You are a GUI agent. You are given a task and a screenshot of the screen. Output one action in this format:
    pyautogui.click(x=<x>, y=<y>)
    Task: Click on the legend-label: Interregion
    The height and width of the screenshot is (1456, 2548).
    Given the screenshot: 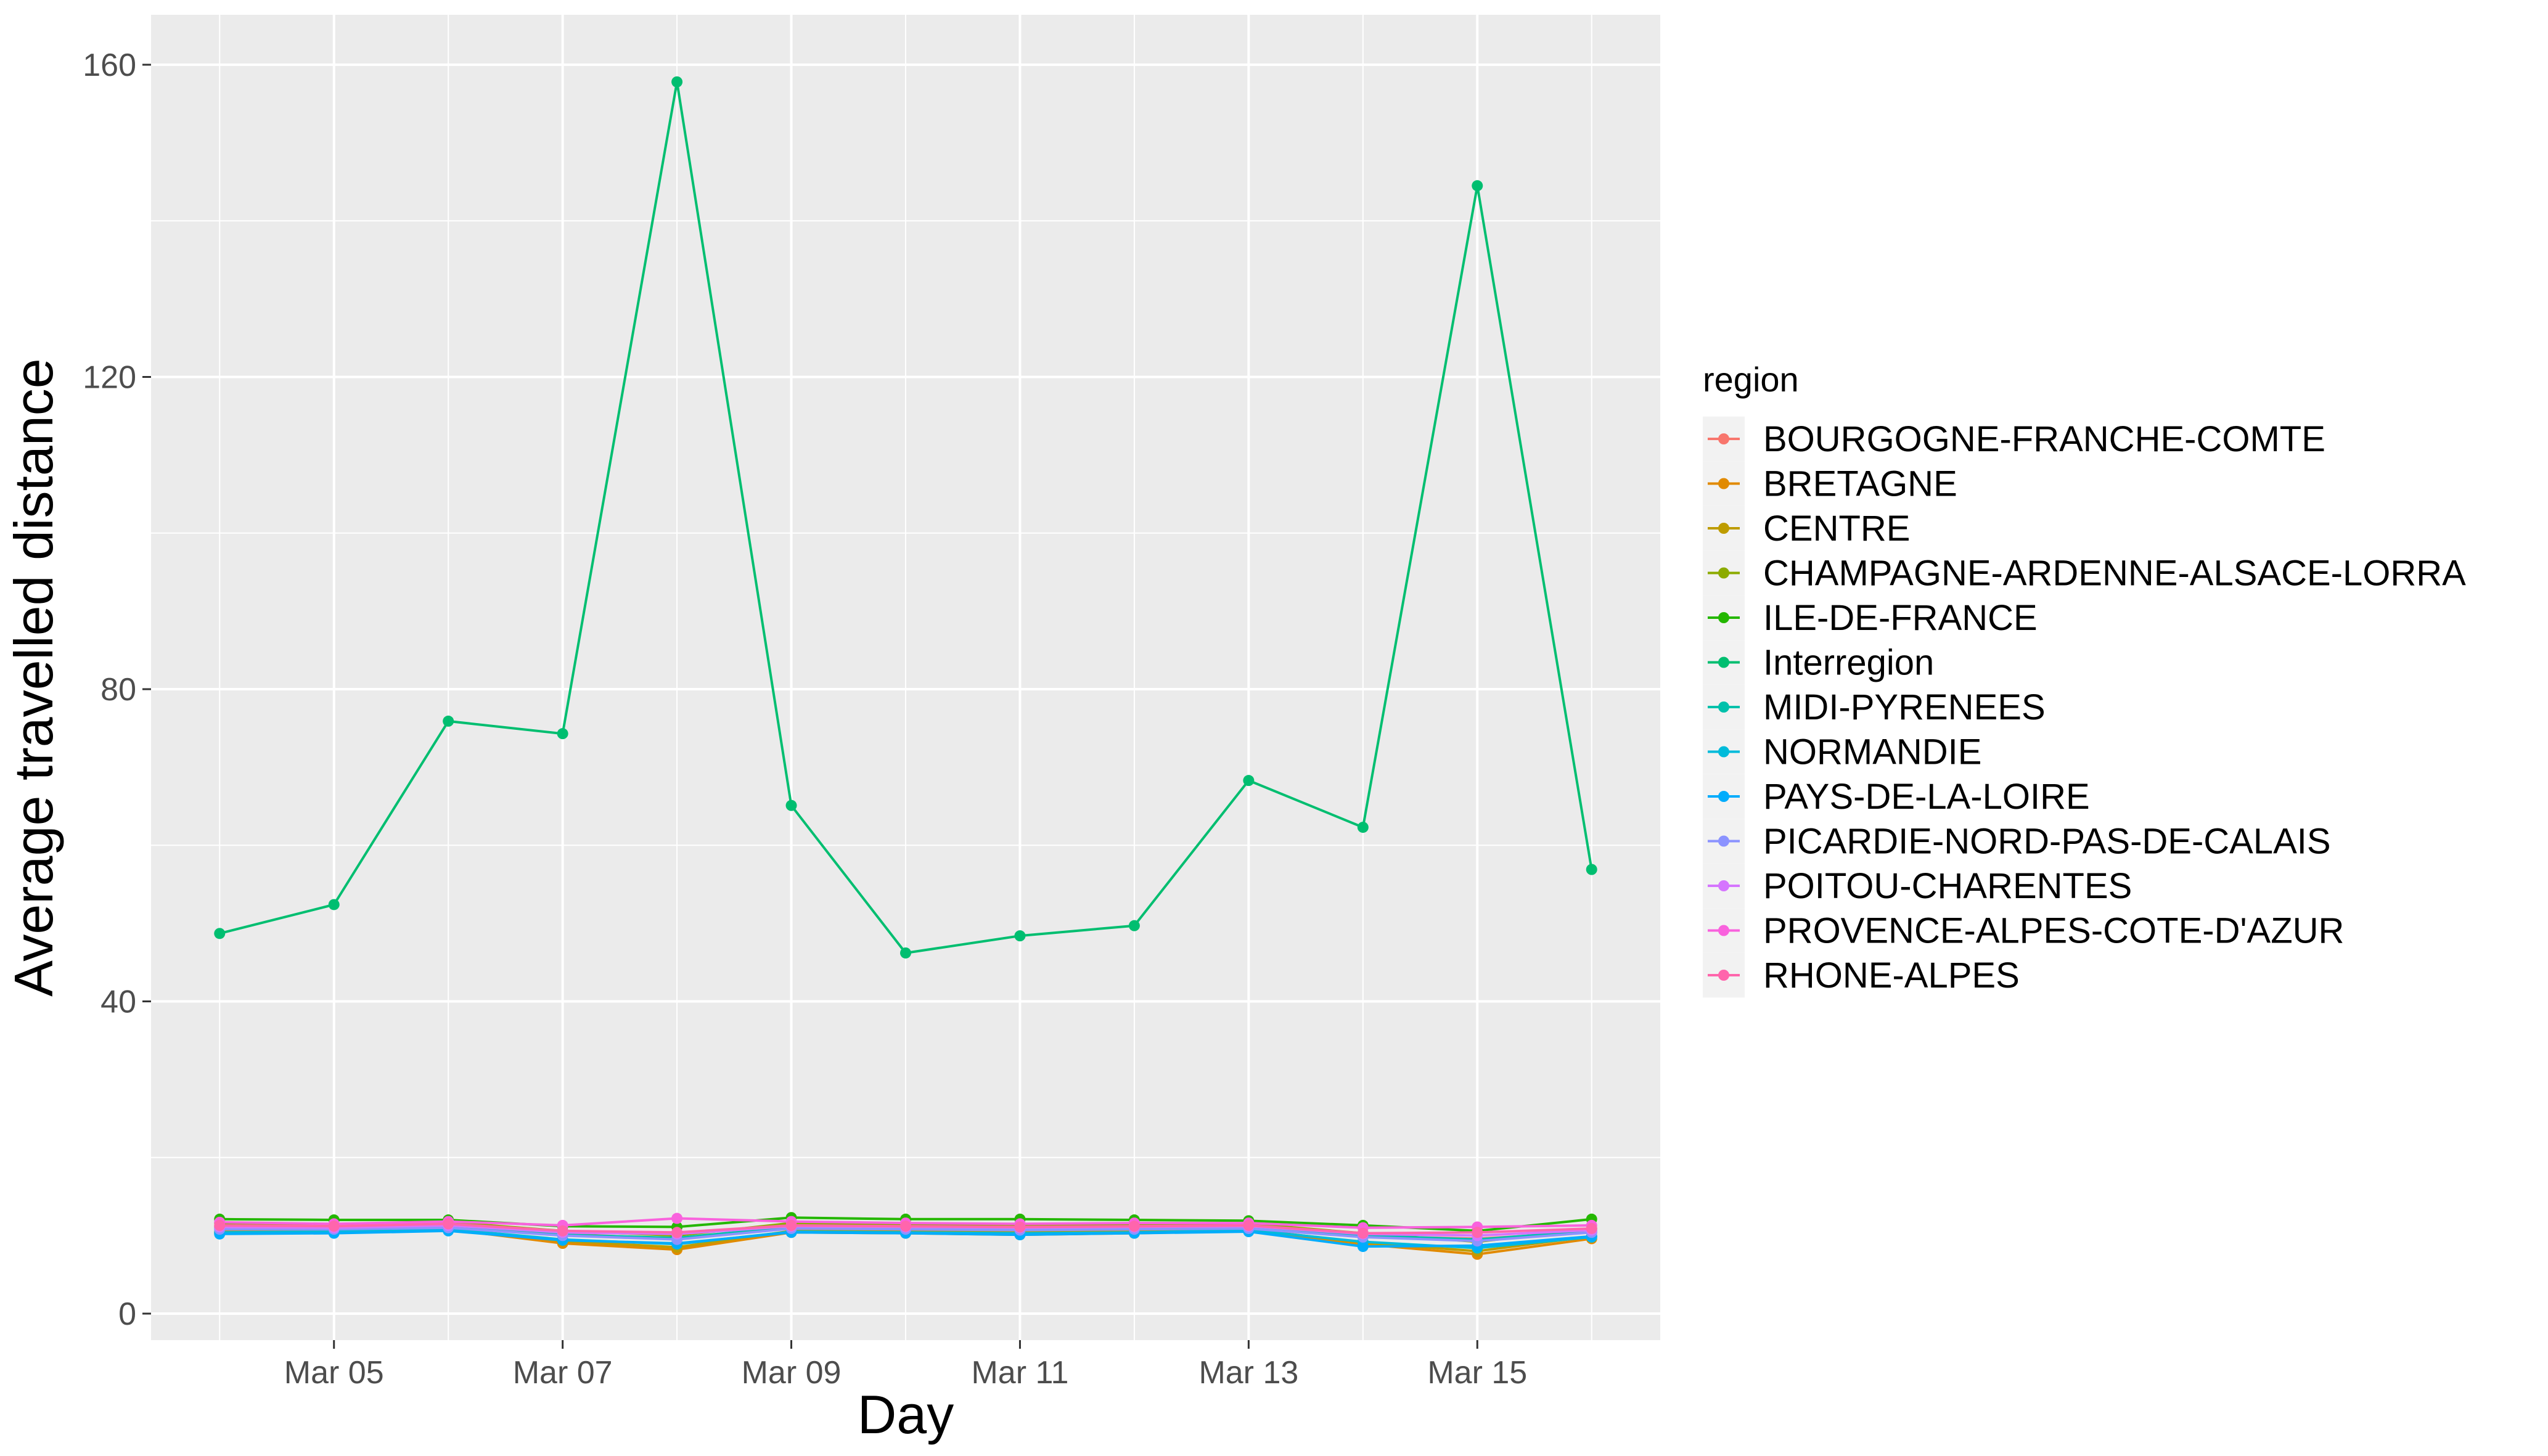 What is the action you would take?
    pyautogui.click(x=1849, y=663)
    